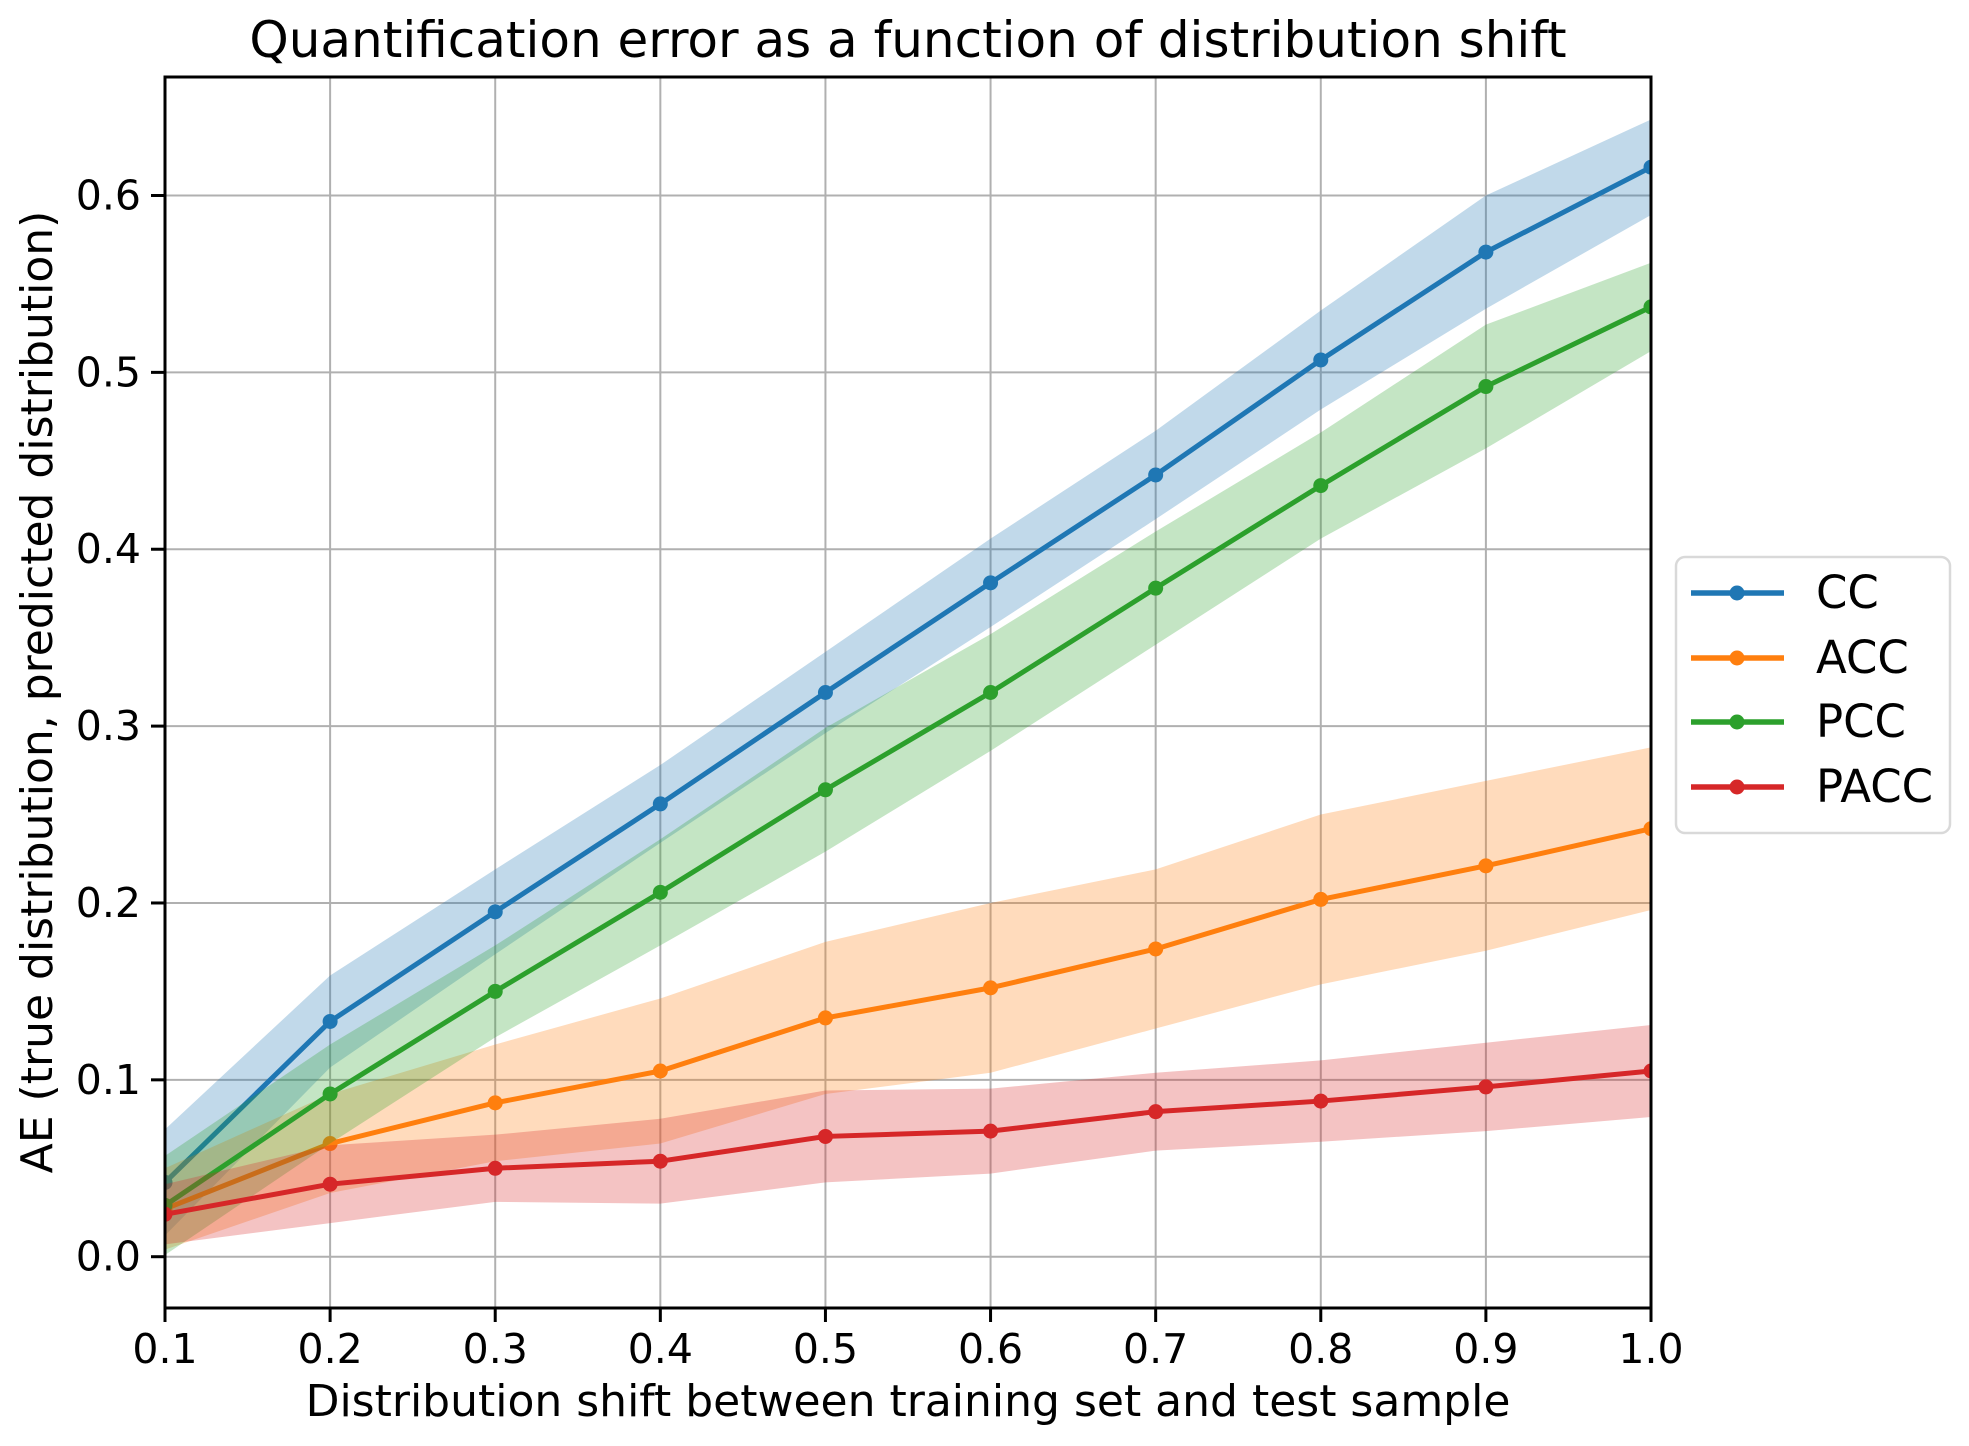 The height and width of the screenshot is (1446, 1969). I want to click on y-tick-label: 0.5, so click(108, 372).